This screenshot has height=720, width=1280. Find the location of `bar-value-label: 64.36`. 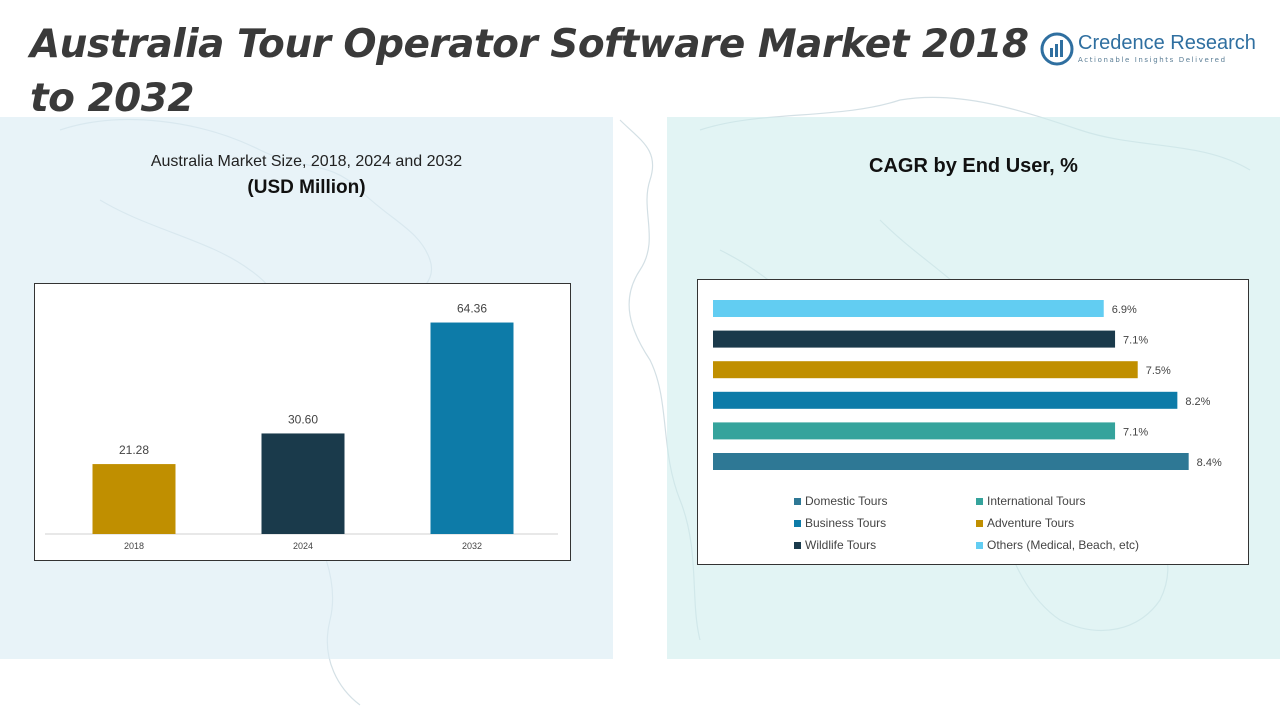

bar-value-label: 64.36 is located at coordinates (472, 309).